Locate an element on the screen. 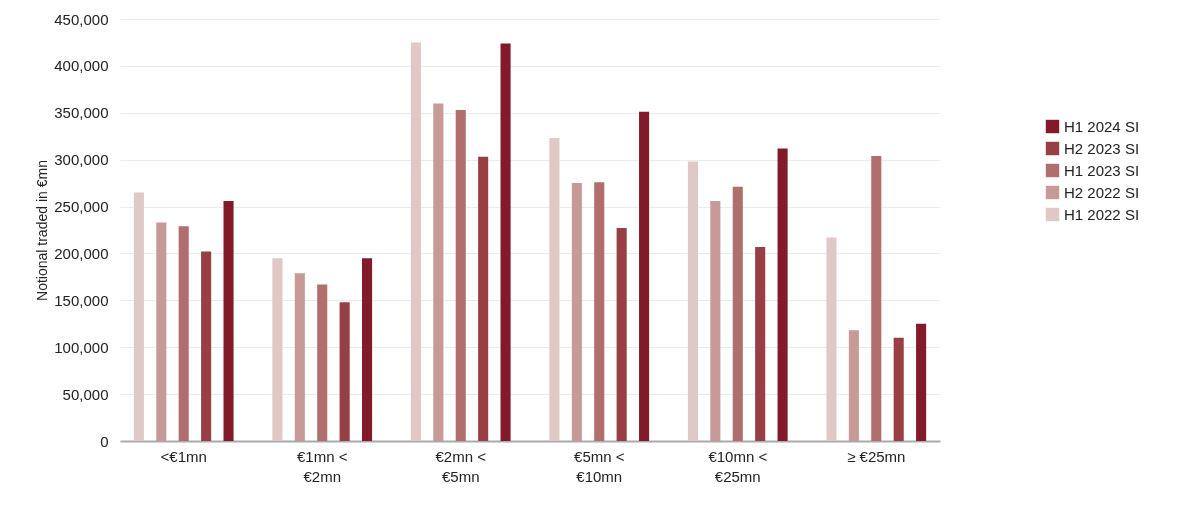  legend-label: H1 2023 SI is located at coordinates (1102, 170).